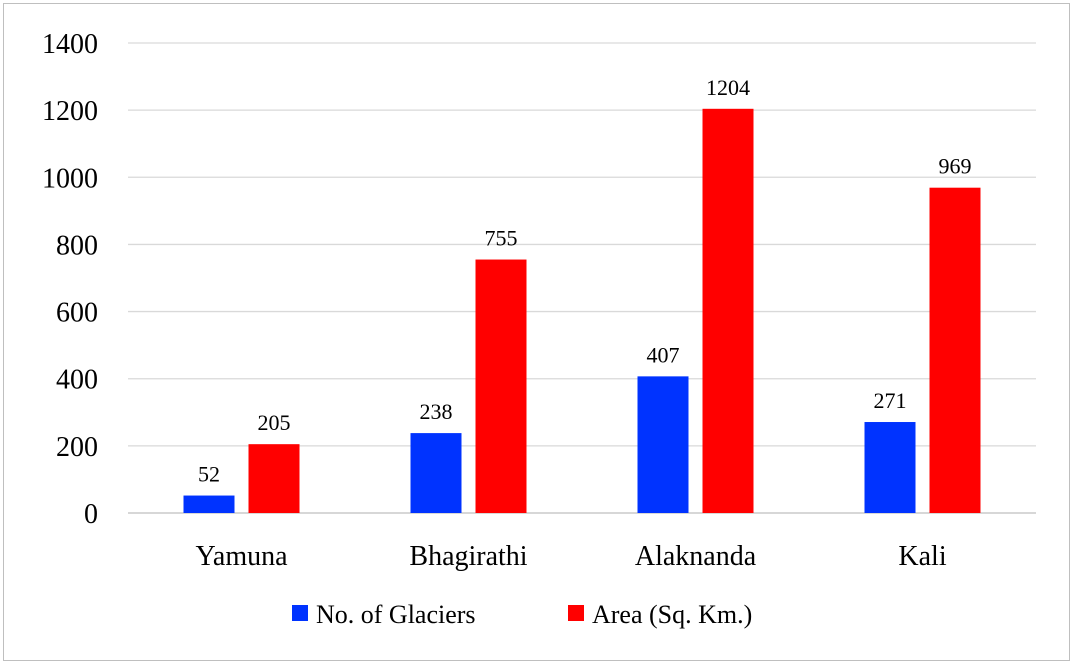 This screenshot has height=666, width=1075. What do you see at coordinates (672, 614) in the screenshot?
I see `legend-entry: Area (Sq. Km.)` at bounding box center [672, 614].